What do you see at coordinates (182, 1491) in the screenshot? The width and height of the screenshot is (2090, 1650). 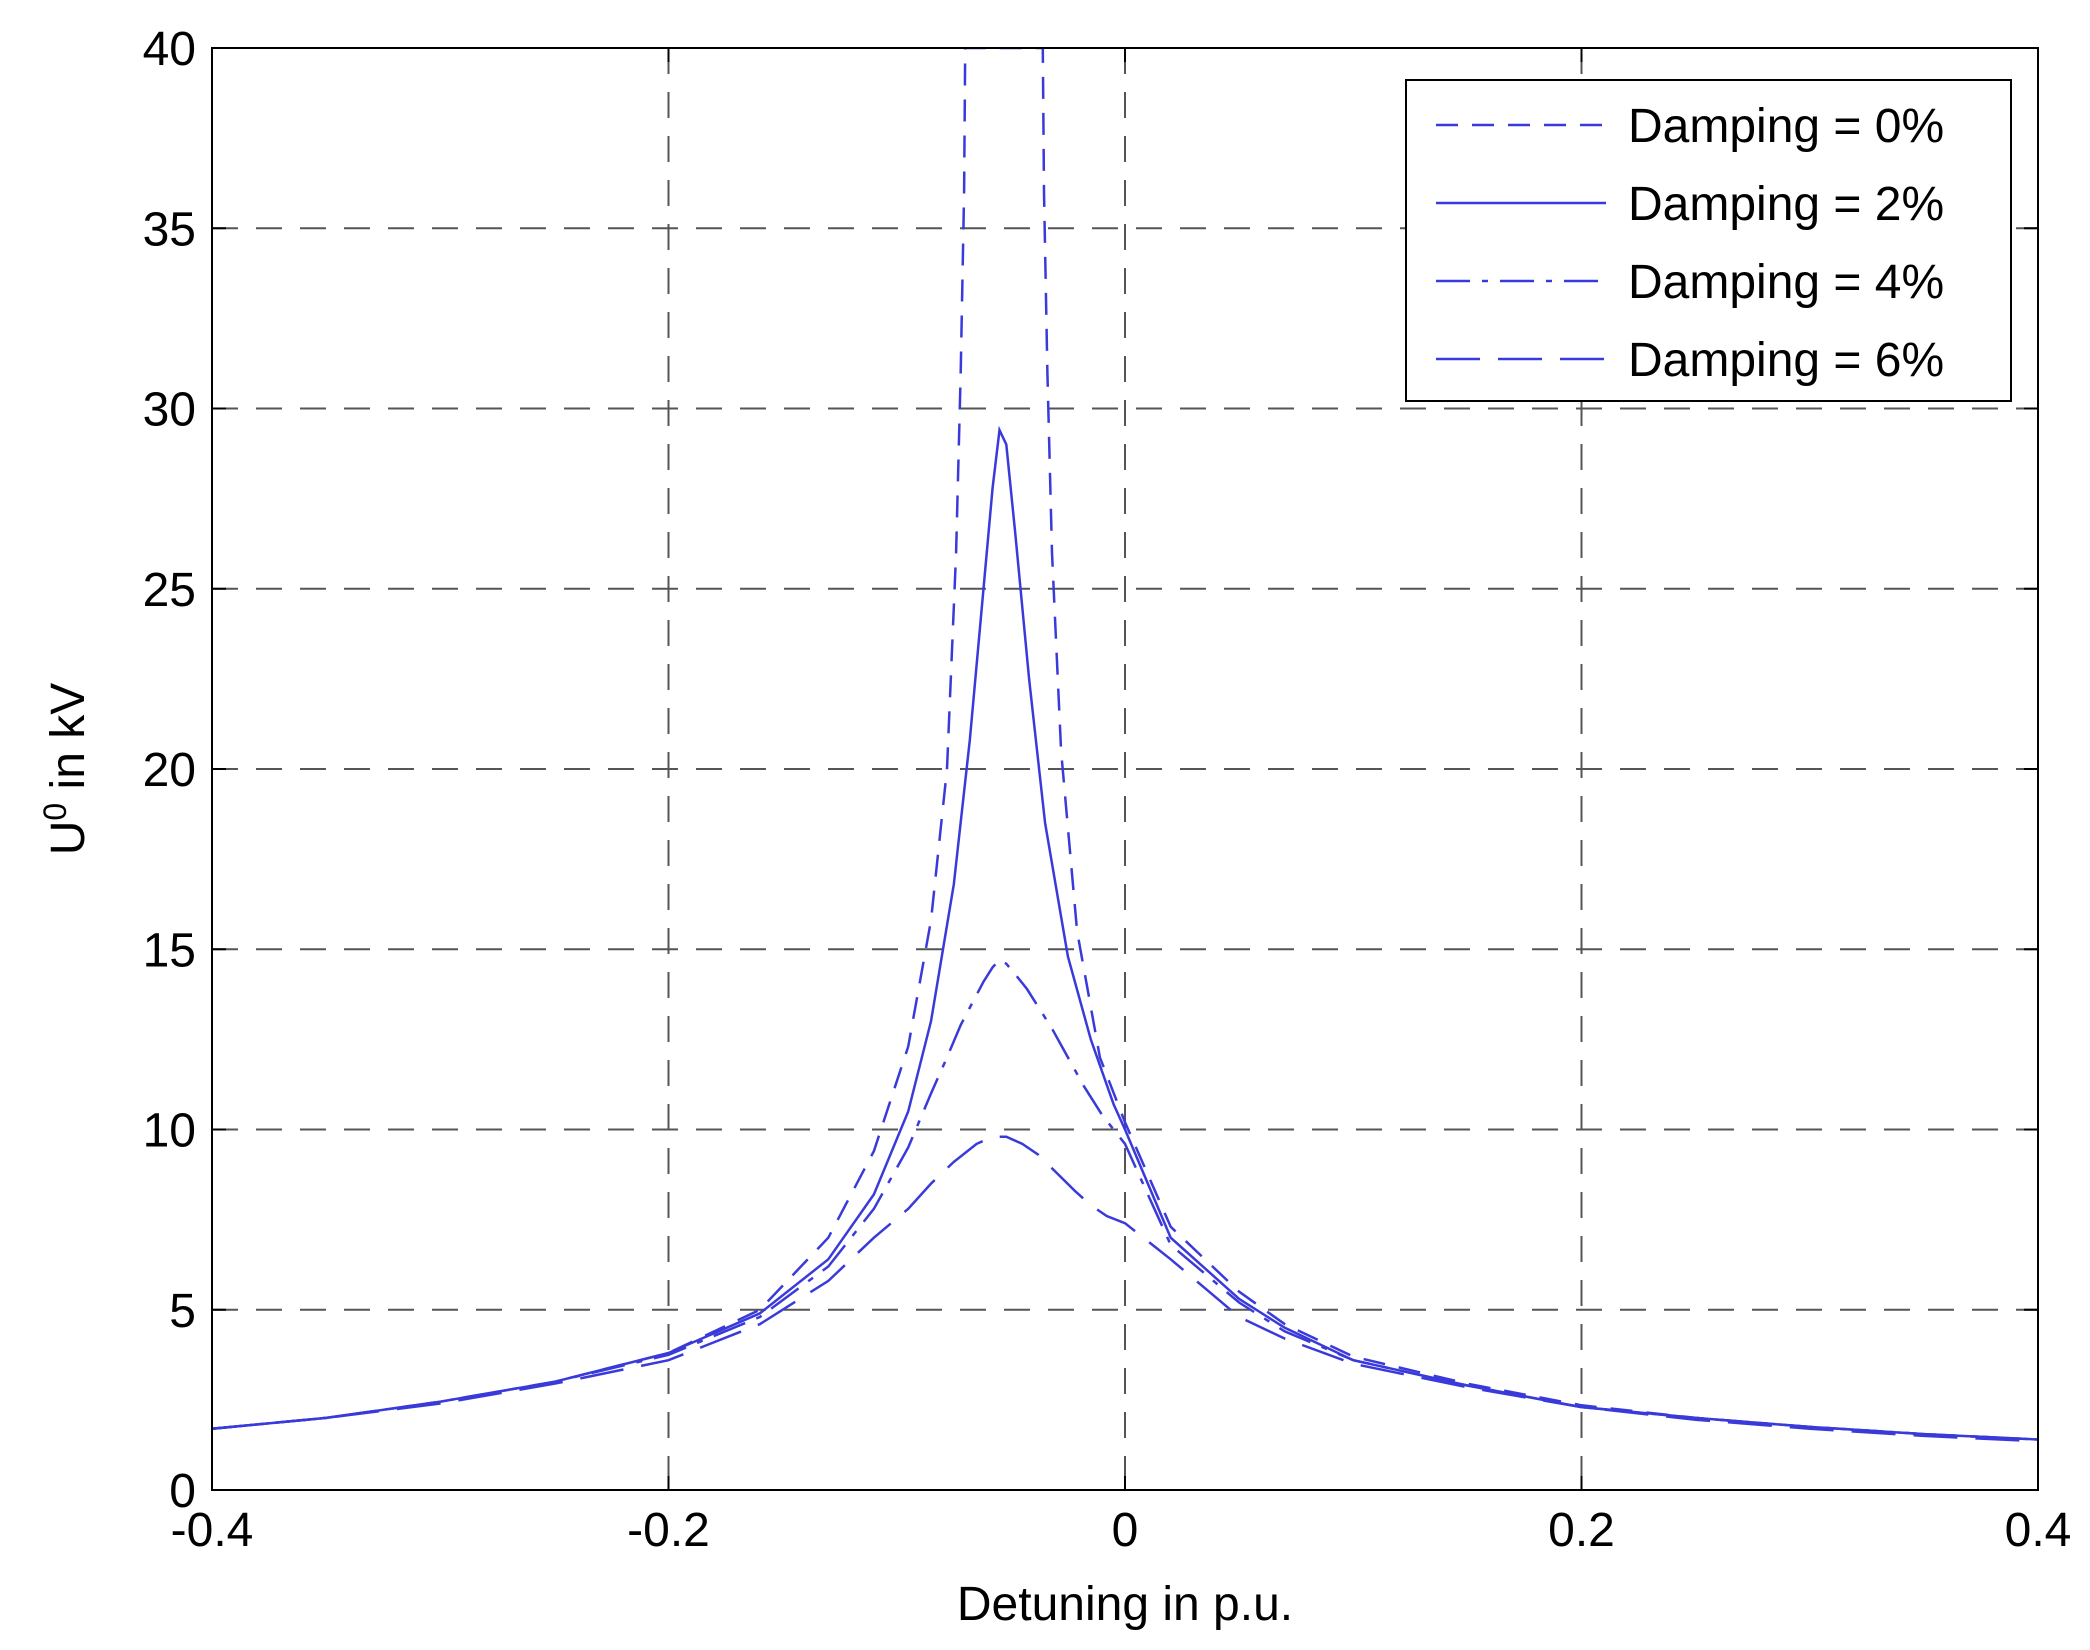 I see `y-tick-label-0: 0` at bounding box center [182, 1491].